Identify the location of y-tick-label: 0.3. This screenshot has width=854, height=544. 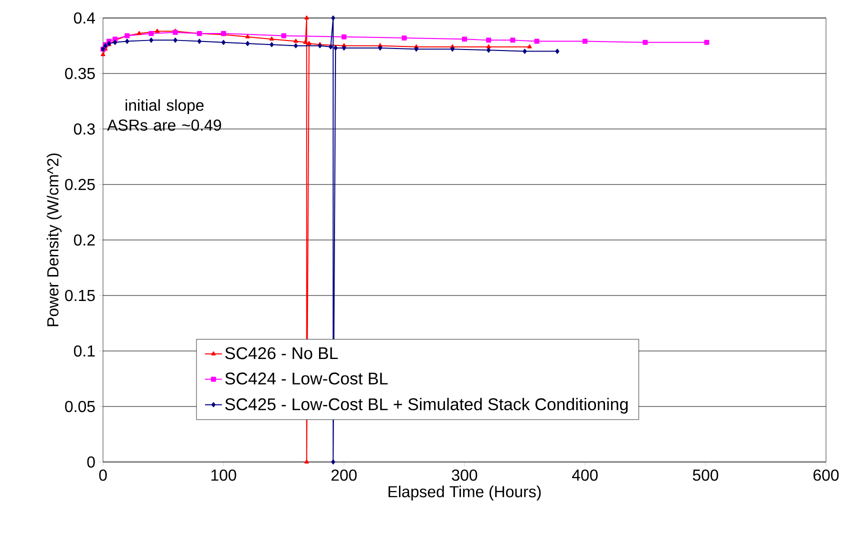
(84, 129).